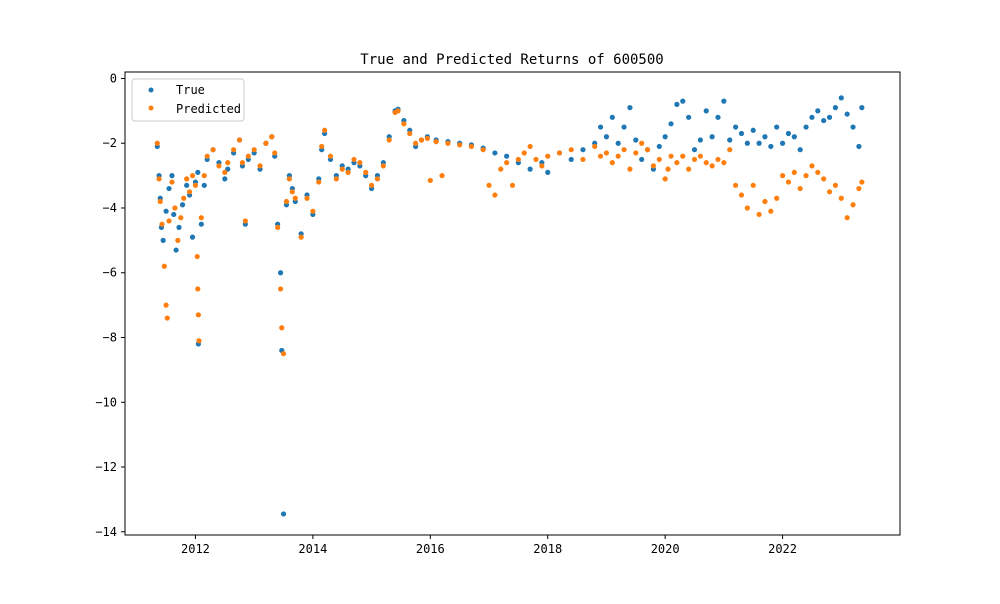 The image size is (1000, 604). I want to click on y-tick-label: −10, so click(106, 402).